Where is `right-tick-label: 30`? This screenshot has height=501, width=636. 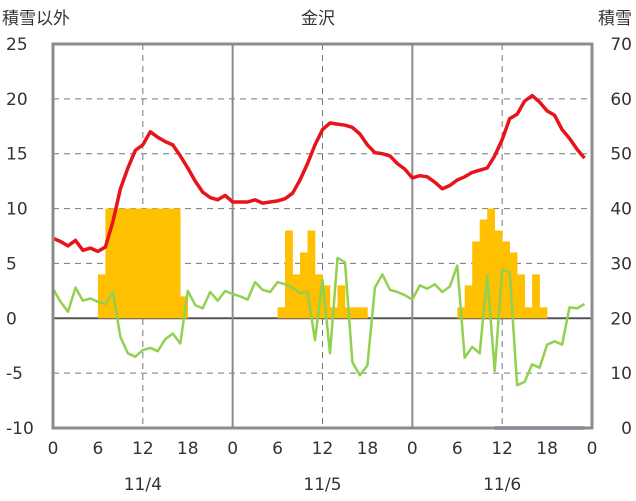 right-tick-label: 30 is located at coordinates (621, 264).